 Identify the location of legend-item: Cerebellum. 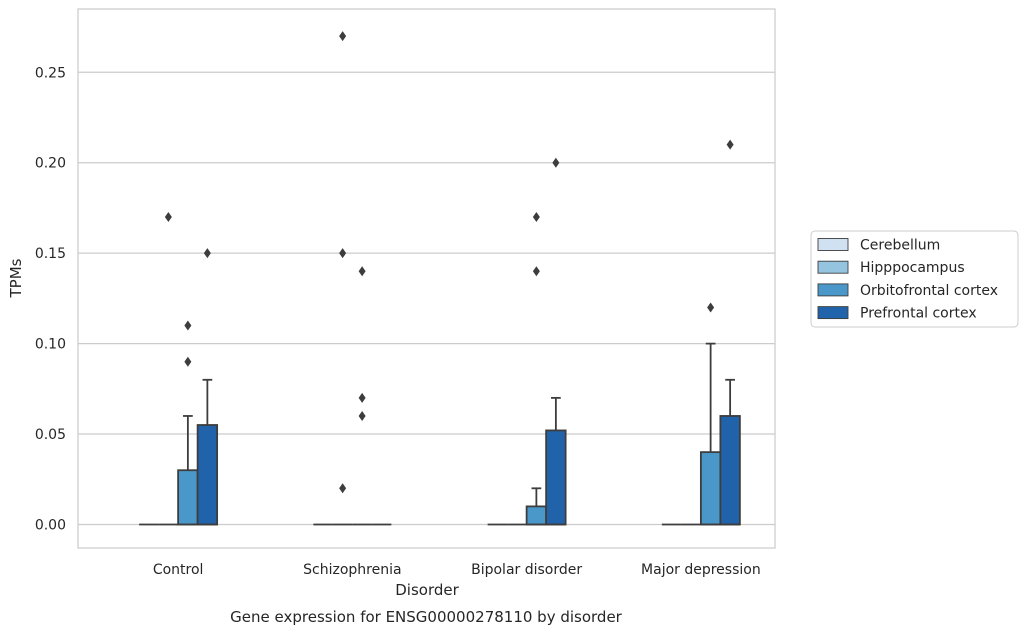
(878, 246).